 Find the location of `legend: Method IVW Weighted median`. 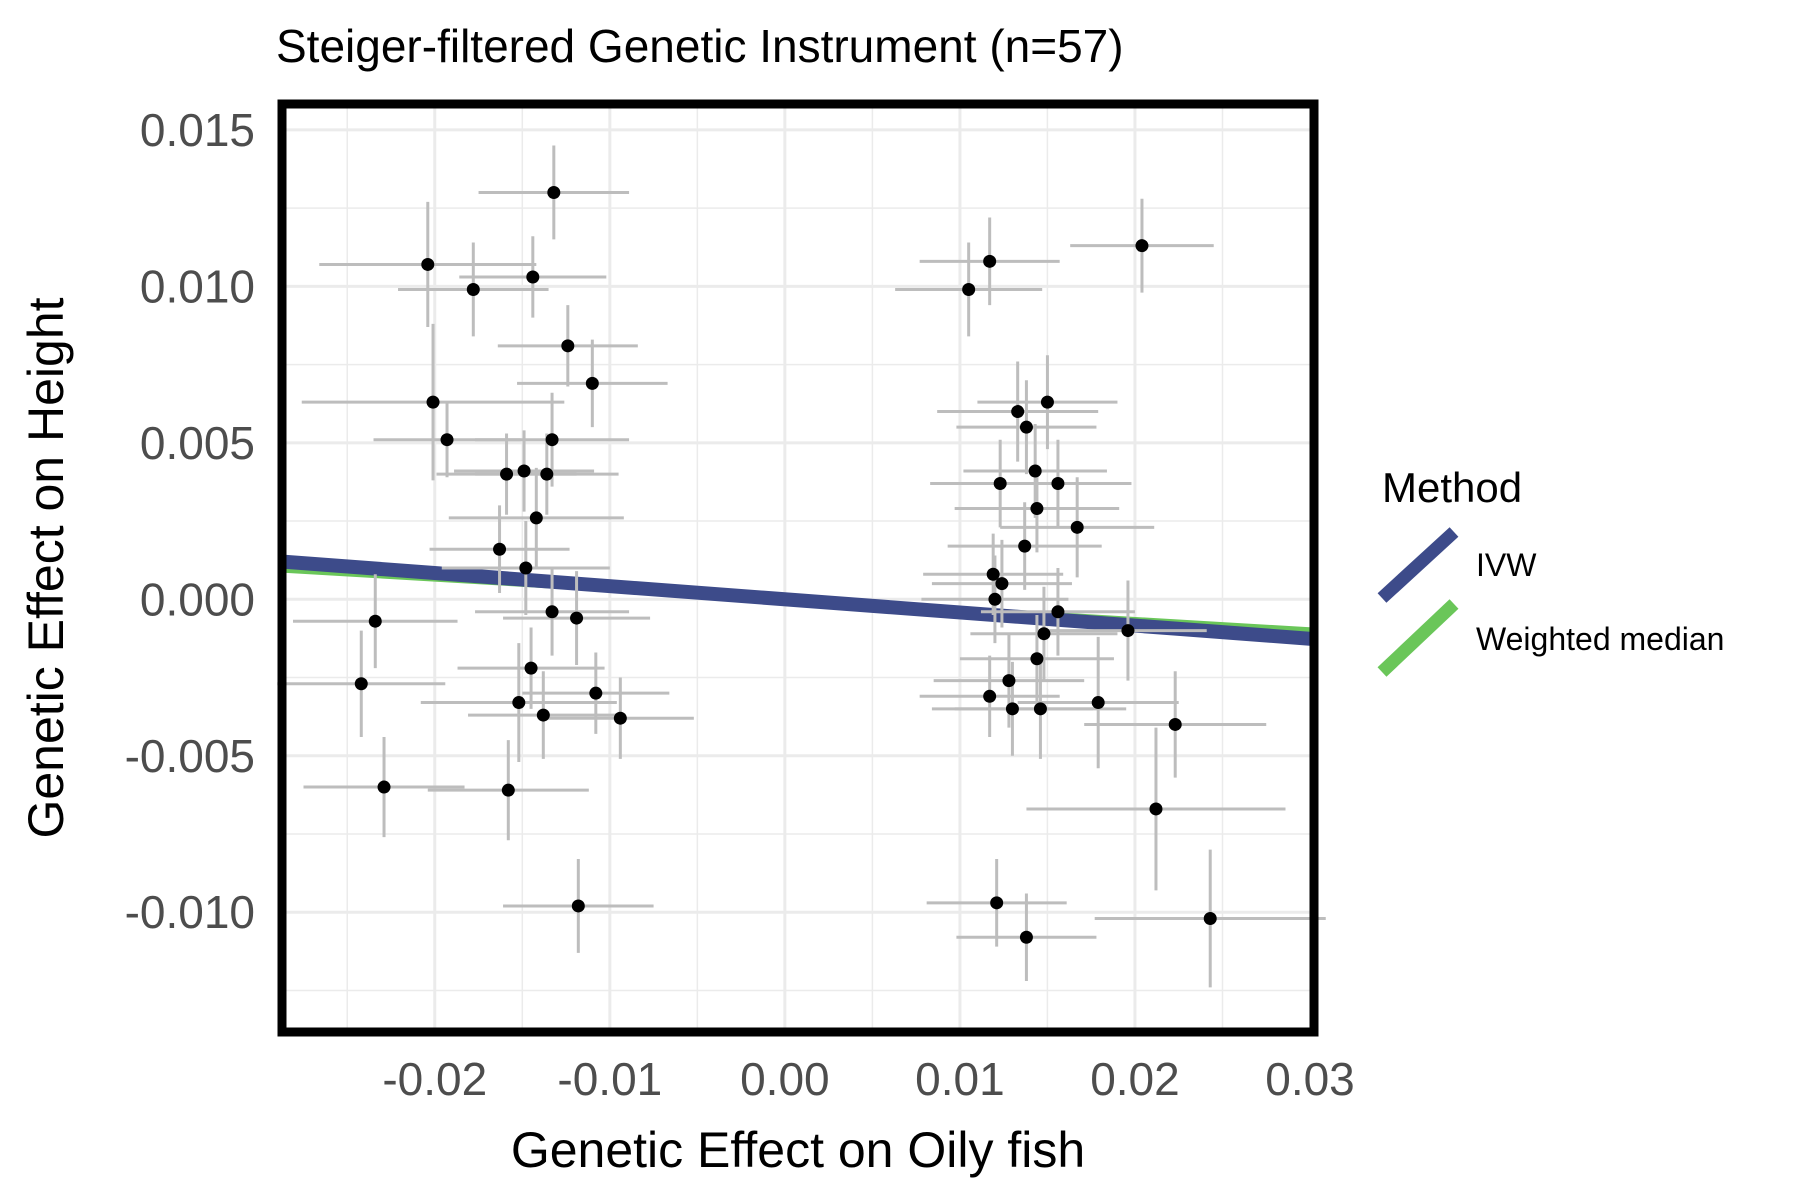

legend: Method IVW Weighted median is located at coordinates (1550, 570).